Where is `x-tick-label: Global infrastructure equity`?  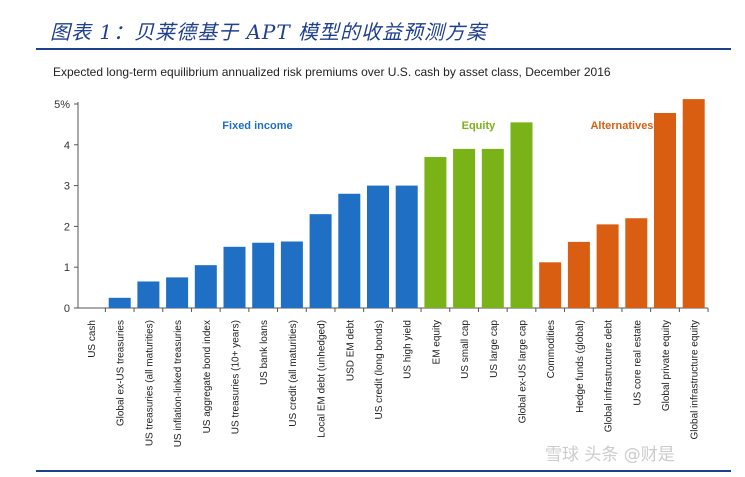
x-tick-label: Global infrastructure equity is located at coordinates (695, 380).